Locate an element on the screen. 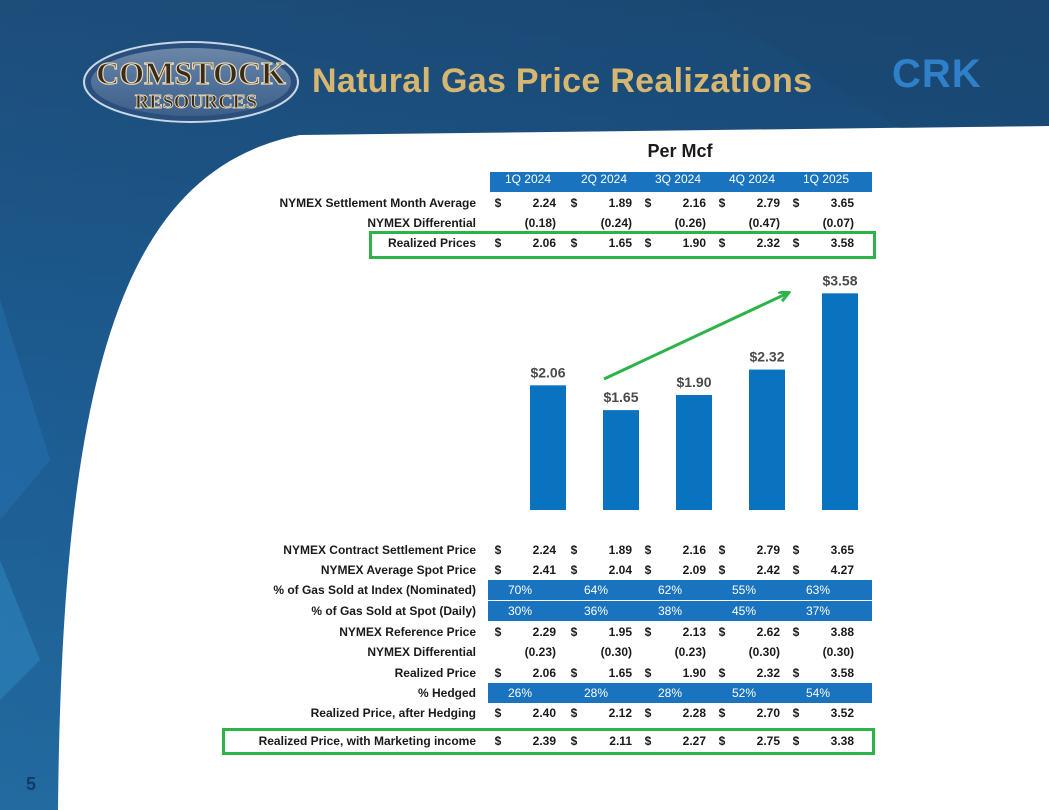  quarter-header-band: 1Q 2024 2Q 2024 3Q 2024 4Q 2024 1Q 2025 is located at coordinates (681, 182).